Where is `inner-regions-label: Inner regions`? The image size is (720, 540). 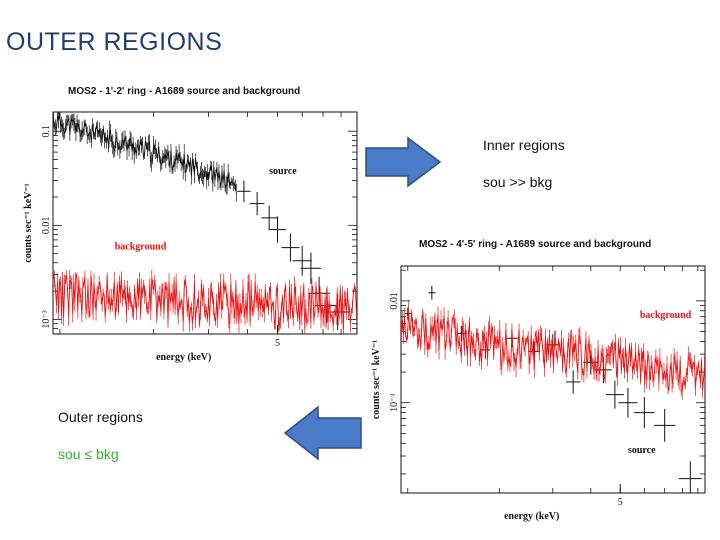 inner-regions-label: Inner regions is located at coordinates (524, 145).